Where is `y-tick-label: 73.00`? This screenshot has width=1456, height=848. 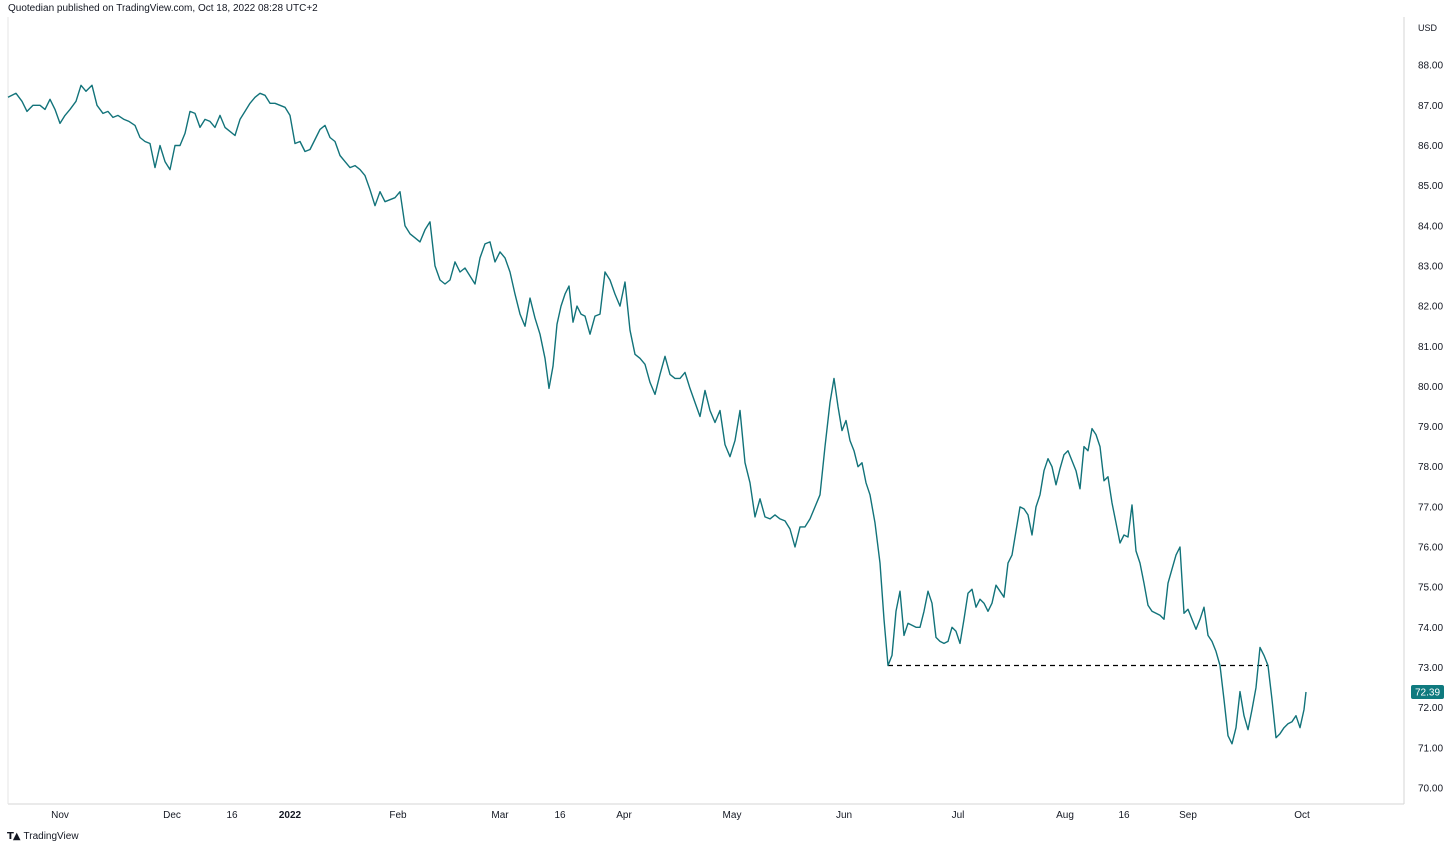 y-tick-label: 73.00 is located at coordinates (1430, 668).